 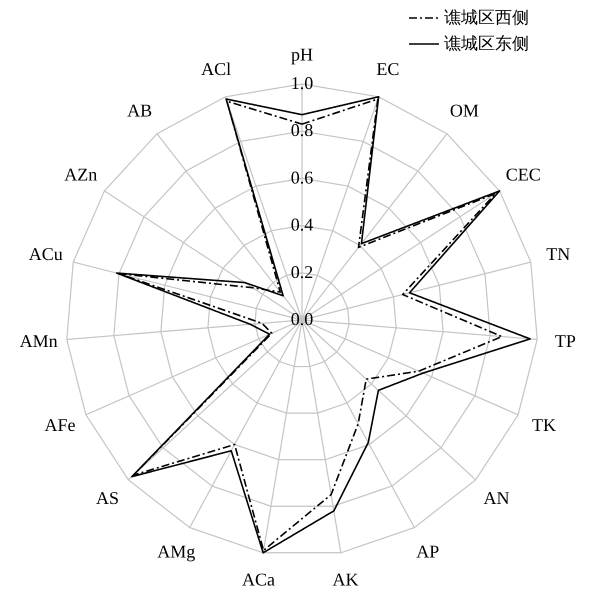 I want to click on spoke-label: TP, so click(x=565, y=340).